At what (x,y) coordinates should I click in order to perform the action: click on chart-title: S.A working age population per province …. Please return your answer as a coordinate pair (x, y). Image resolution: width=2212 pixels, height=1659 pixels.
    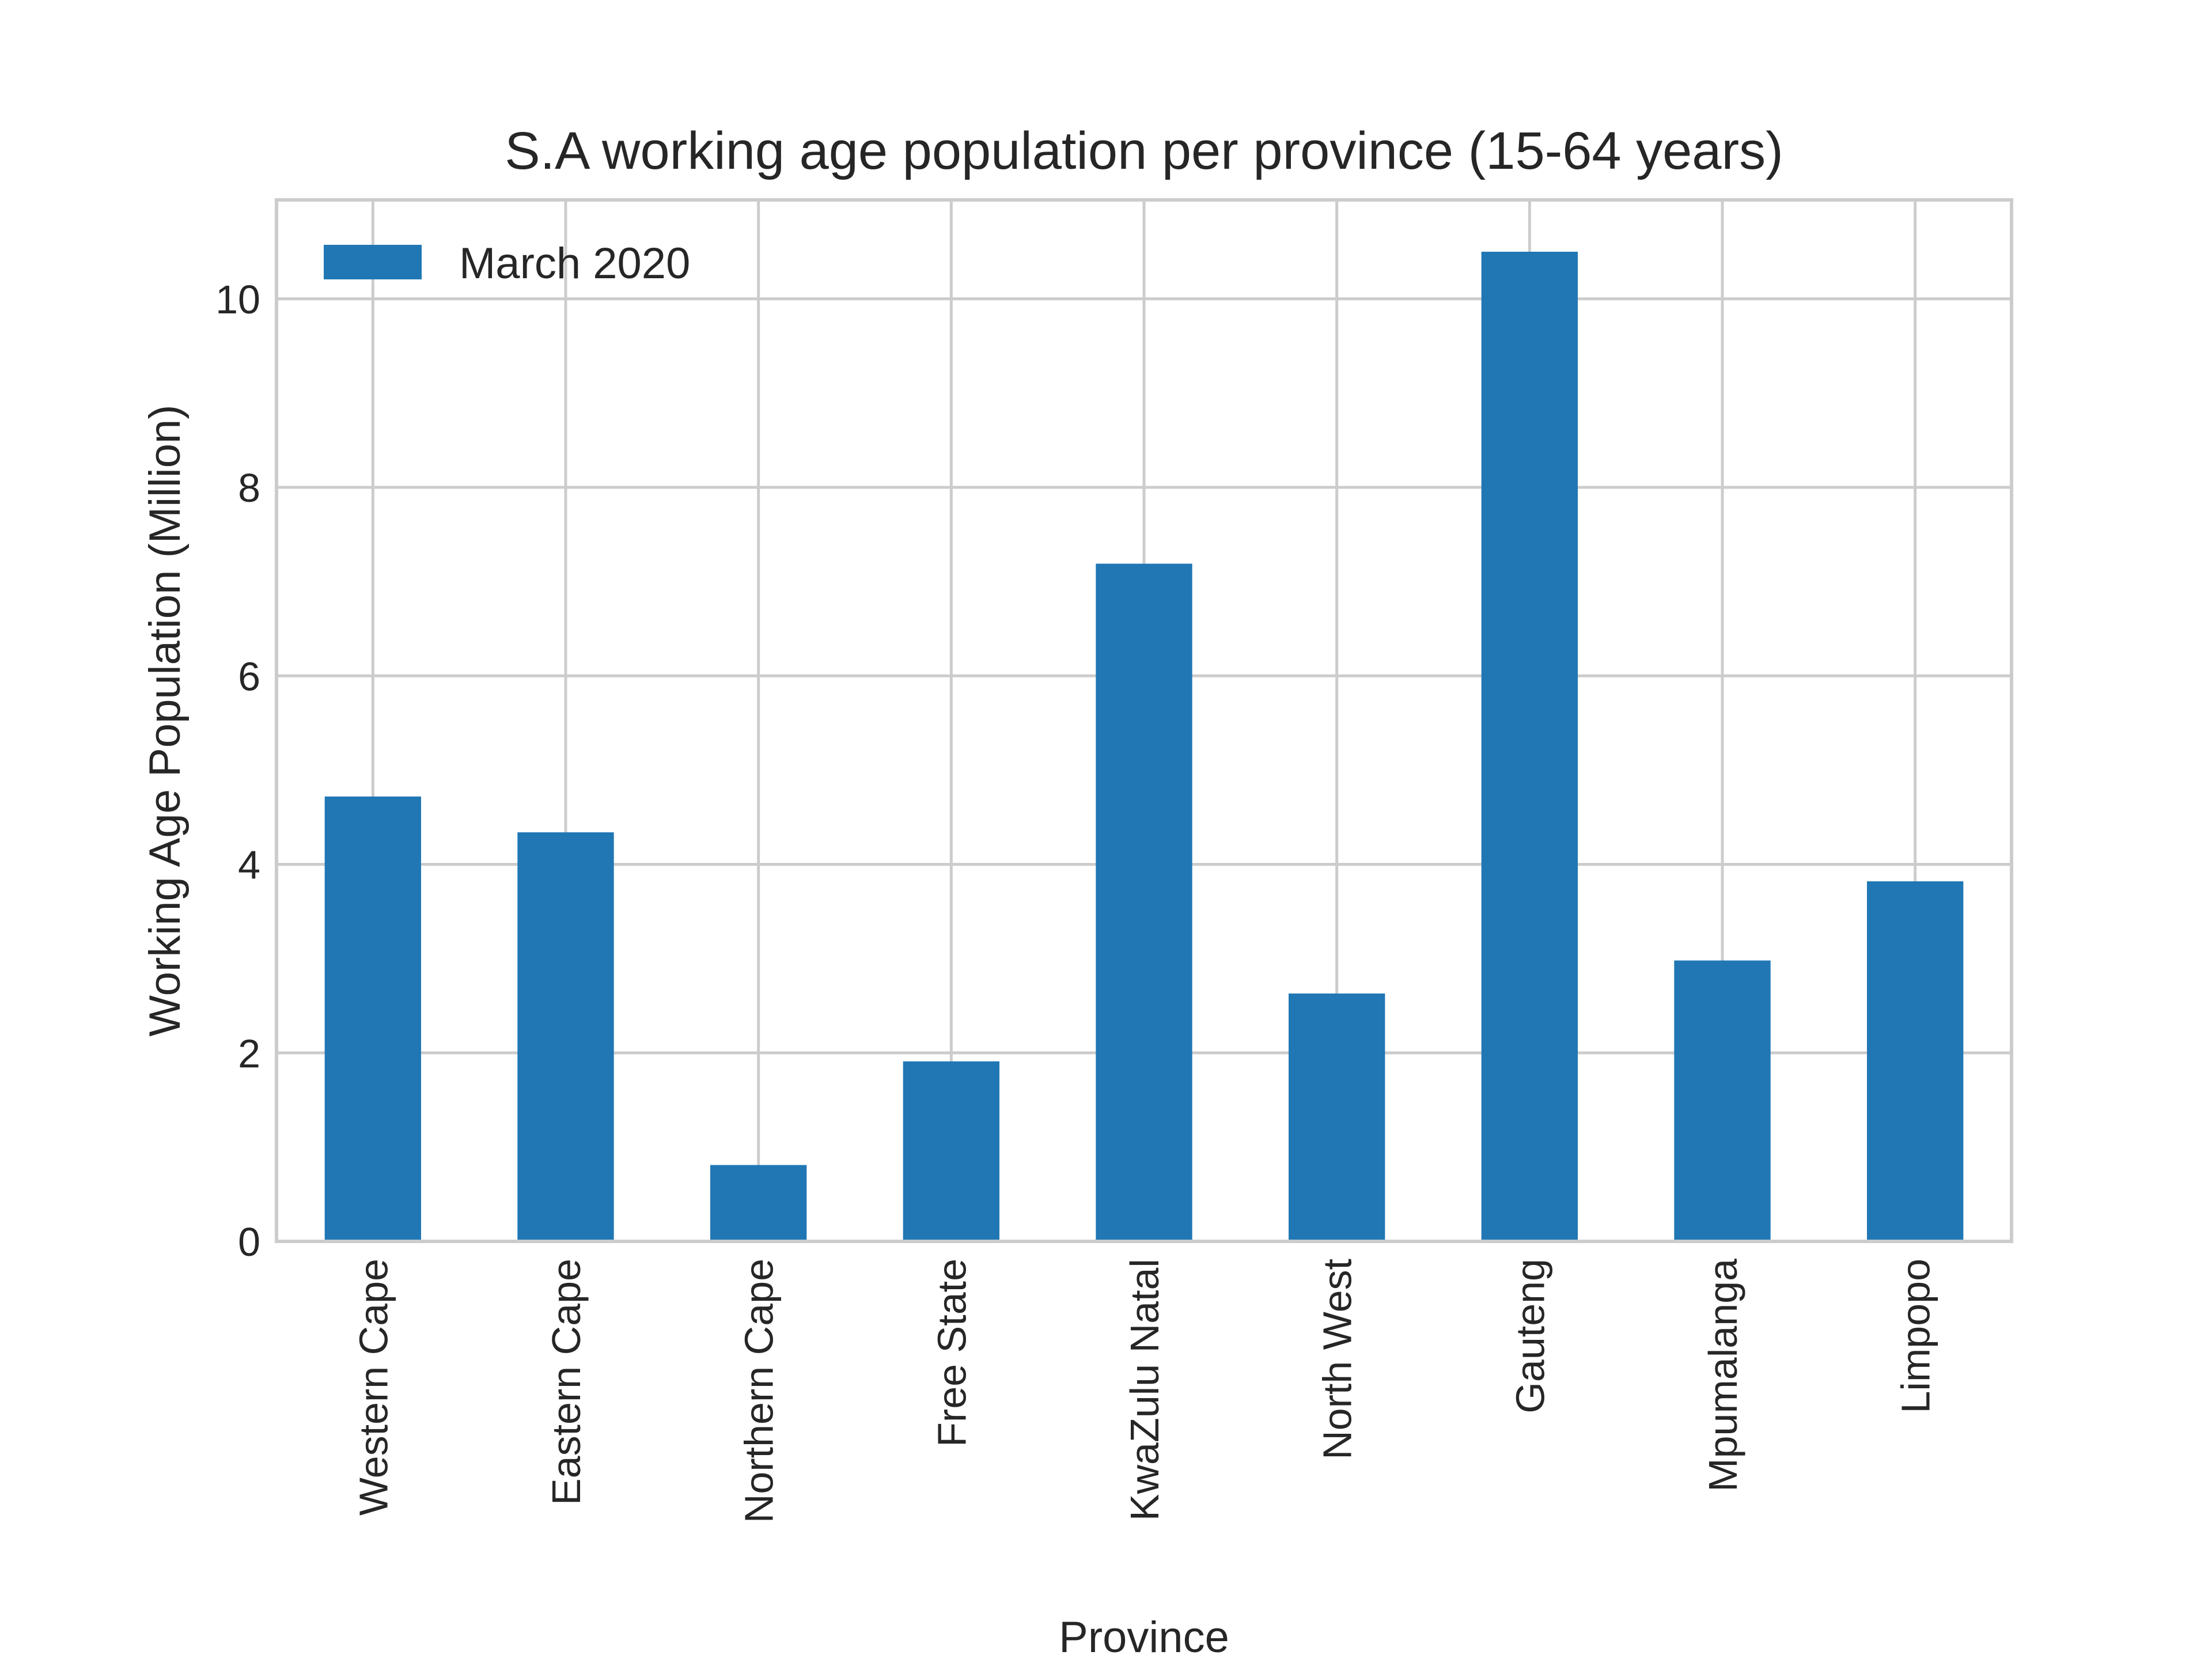
    Looking at the image, I should click on (1144, 151).